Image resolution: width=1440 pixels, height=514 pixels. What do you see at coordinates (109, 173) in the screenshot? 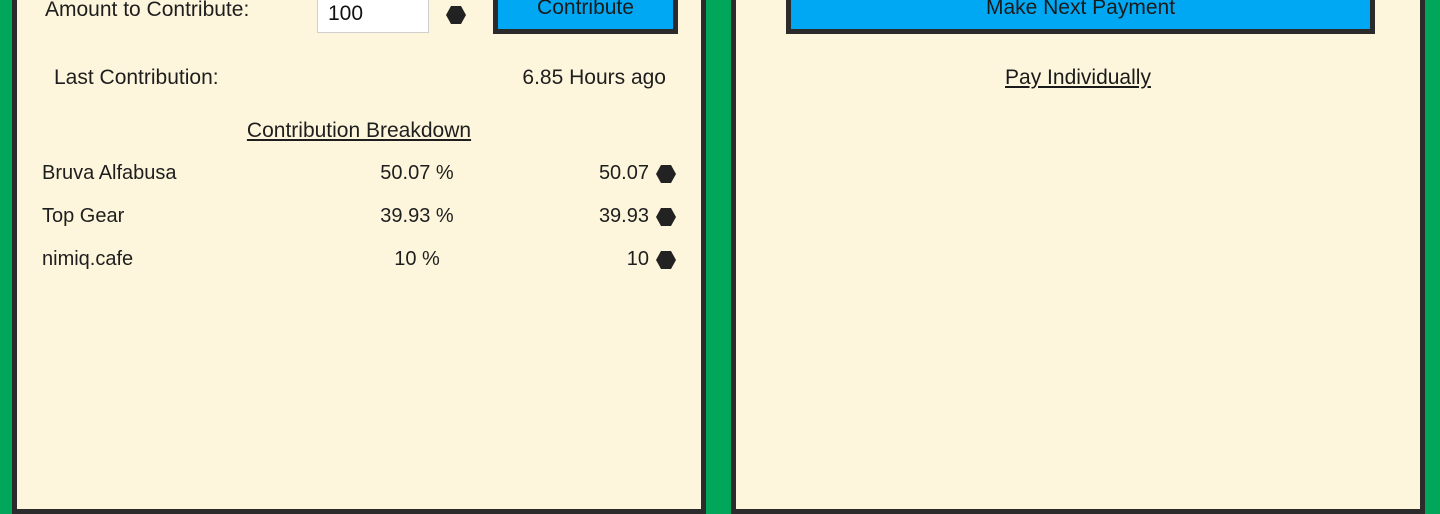
I see `recipient-name: Bruva Alfabusa` at bounding box center [109, 173].